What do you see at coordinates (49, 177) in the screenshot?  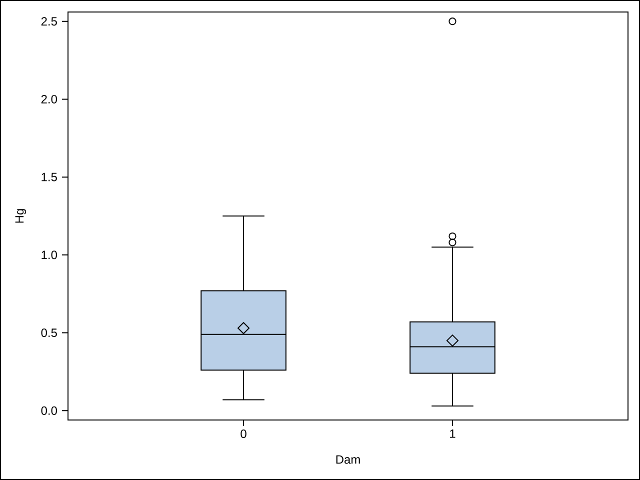 I see `y-tick-label: 1.5` at bounding box center [49, 177].